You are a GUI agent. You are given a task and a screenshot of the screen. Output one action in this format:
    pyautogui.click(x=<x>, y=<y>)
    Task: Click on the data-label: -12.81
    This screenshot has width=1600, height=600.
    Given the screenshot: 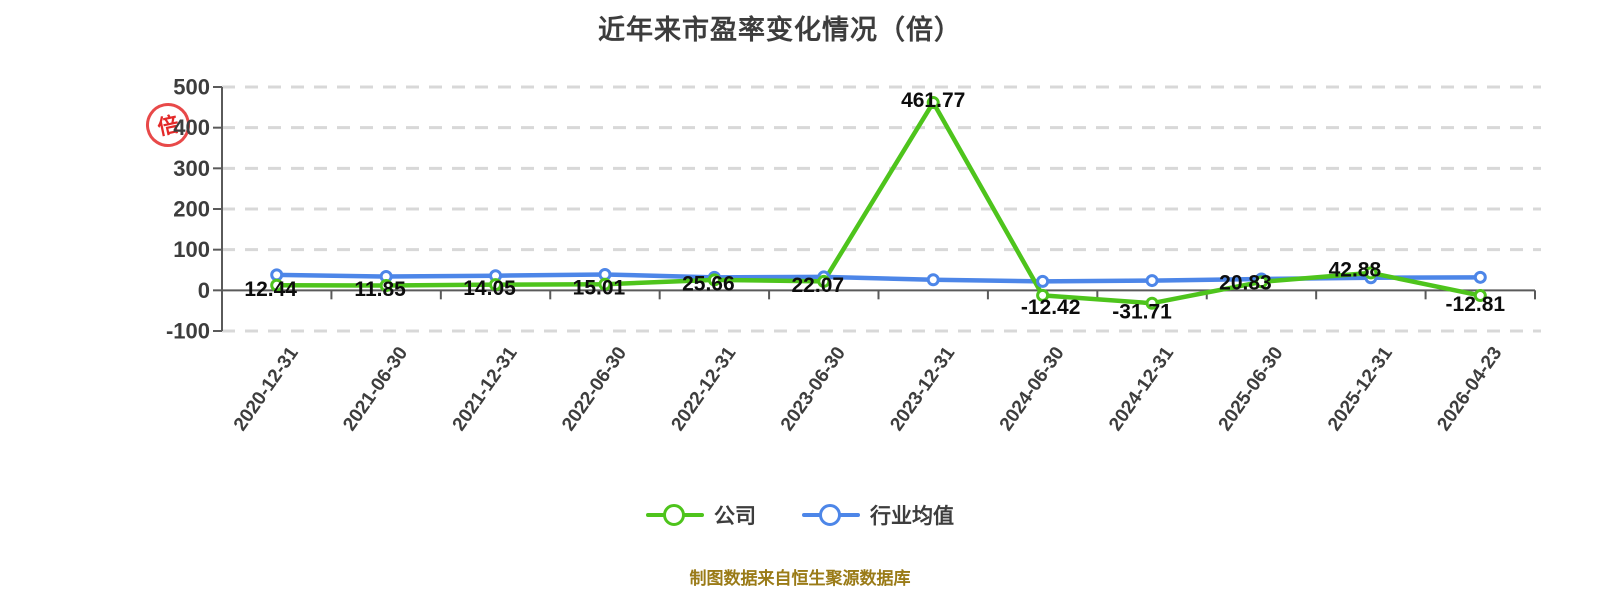 What is the action you would take?
    pyautogui.click(x=1476, y=304)
    